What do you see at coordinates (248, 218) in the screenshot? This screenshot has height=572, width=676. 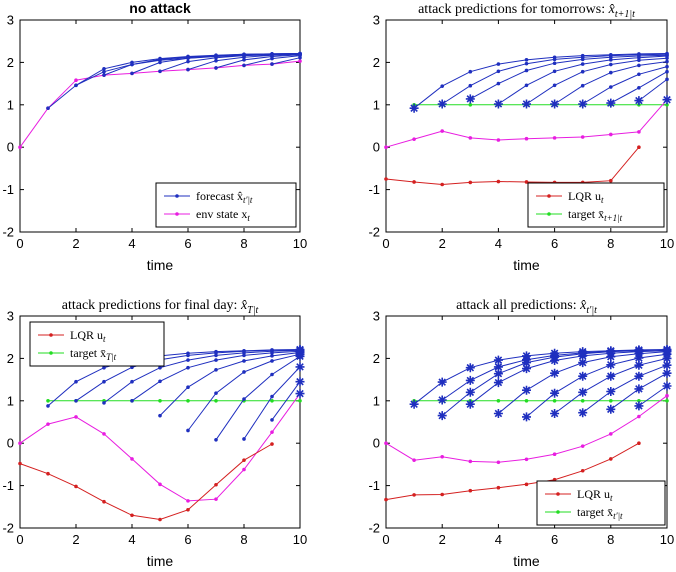 I see `legend-label-subscript: t` at bounding box center [248, 218].